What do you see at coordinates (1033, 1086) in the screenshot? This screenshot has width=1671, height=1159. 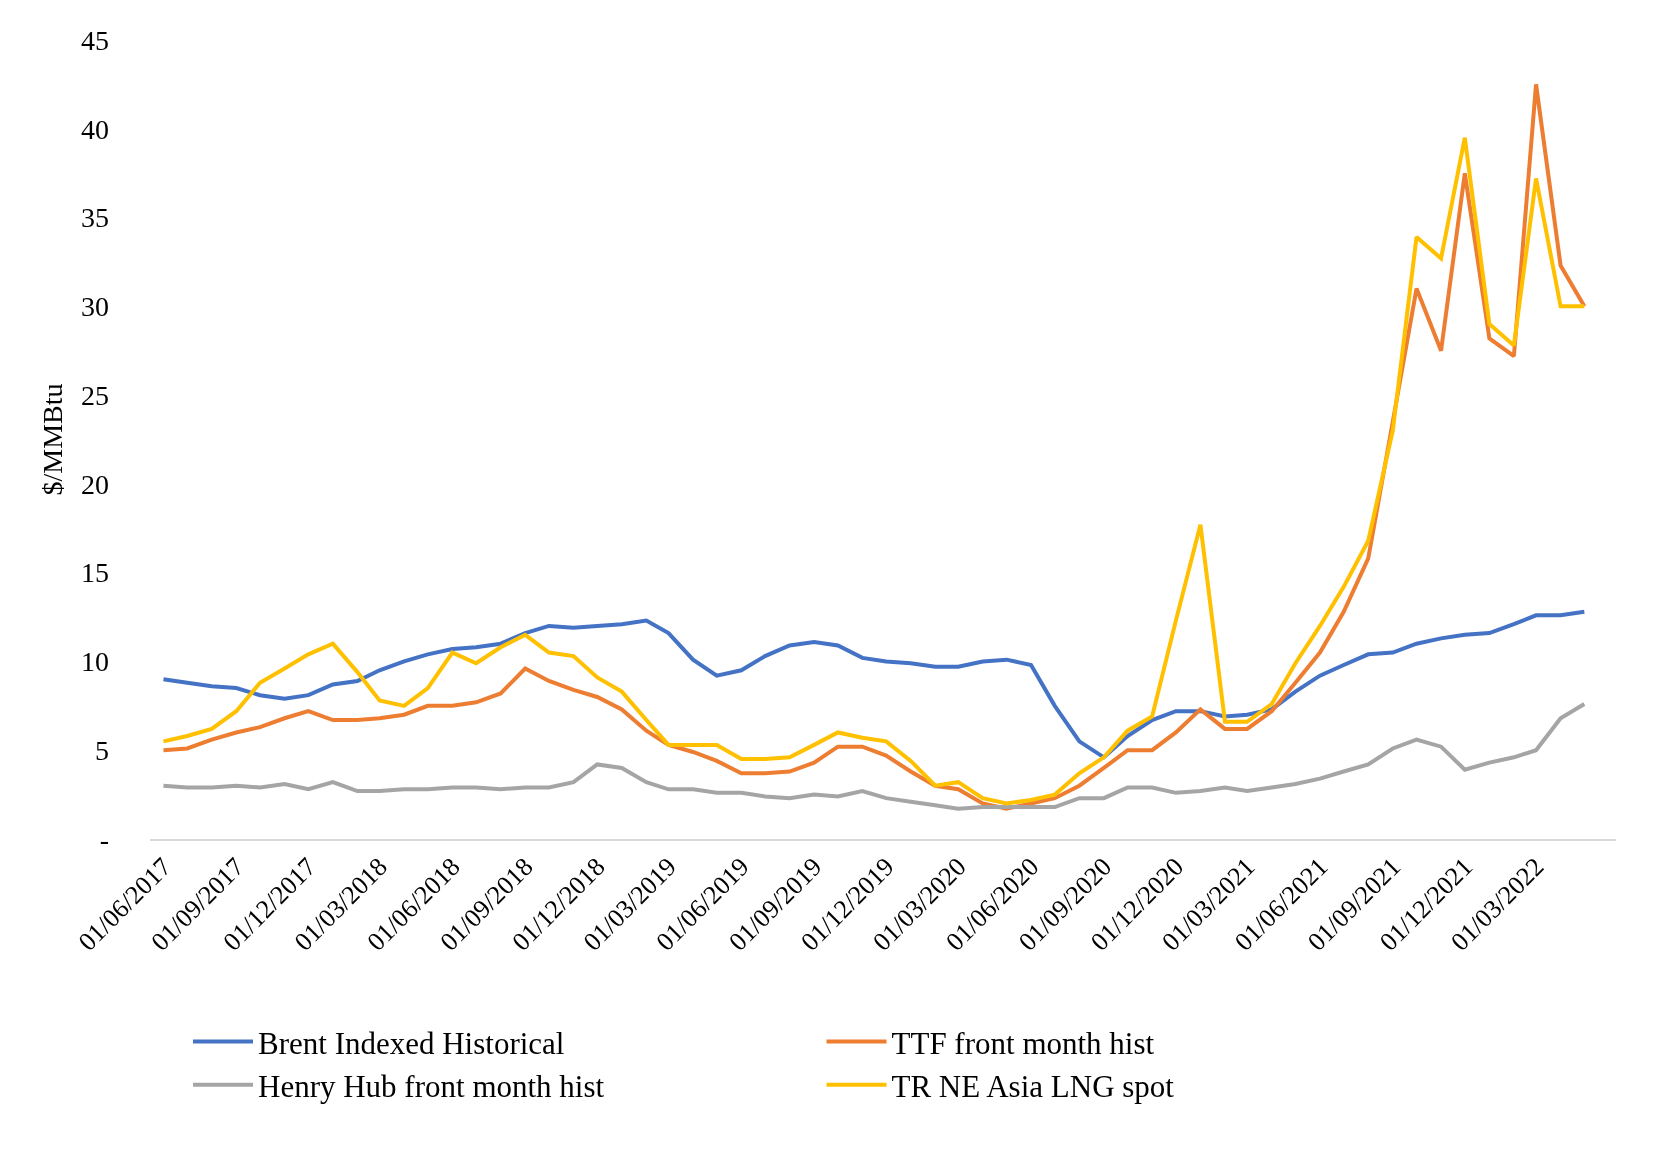 I see `legend-label: TR NE Asia LNG spot` at bounding box center [1033, 1086].